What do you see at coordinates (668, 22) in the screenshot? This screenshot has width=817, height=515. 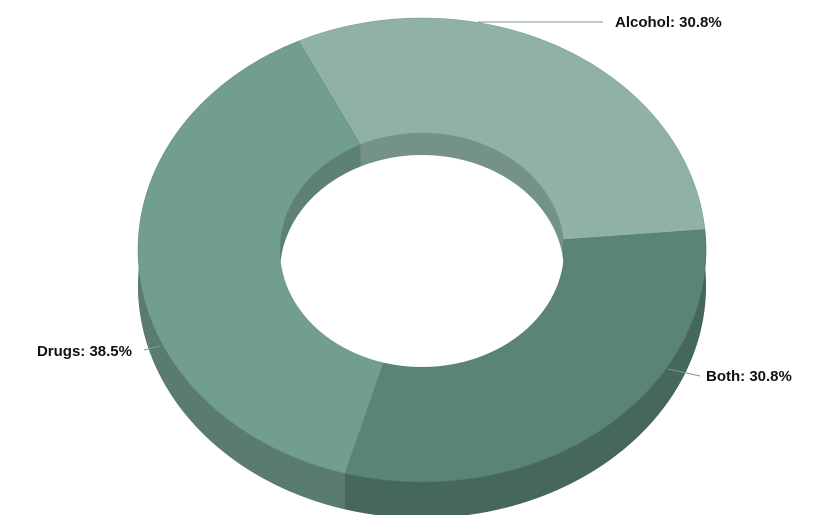 I see `data-label-alcohol: Alcohol: 30.8%` at bounding box center [668, 22].